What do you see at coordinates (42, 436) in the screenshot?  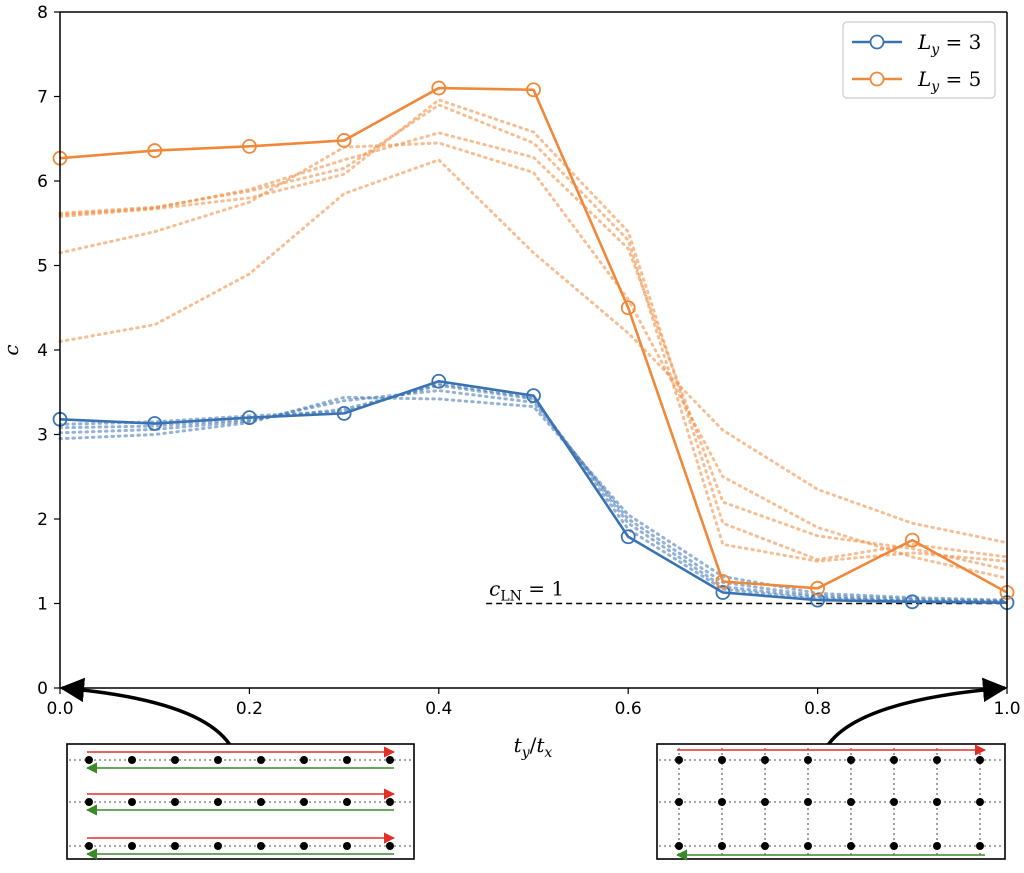 I see `y-tick-label: 3` at bounding box center [42, 436].